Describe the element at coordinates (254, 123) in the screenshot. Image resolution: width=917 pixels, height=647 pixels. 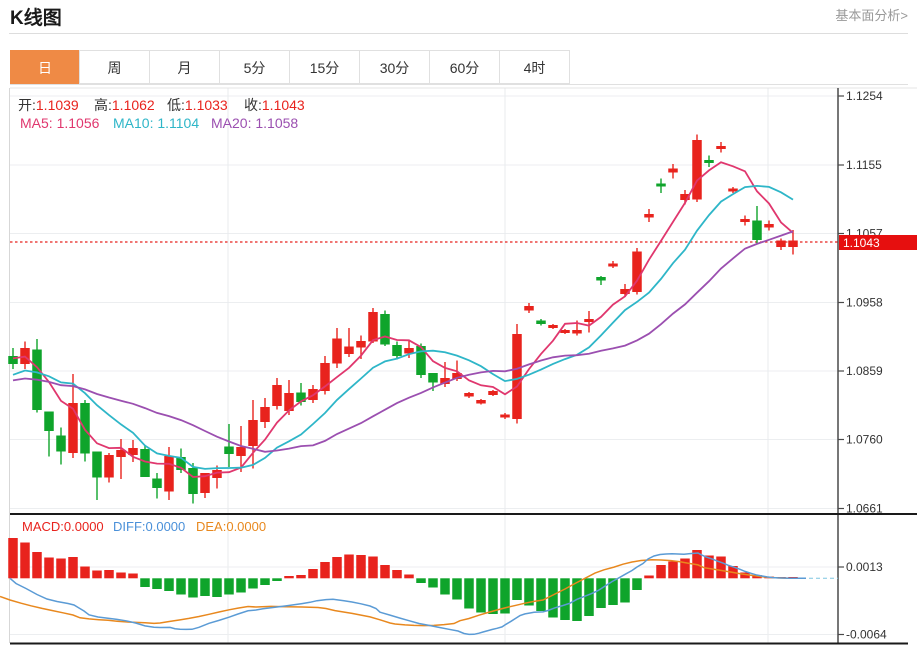
I see `svg-text: MA20: 1.1058` at that location.